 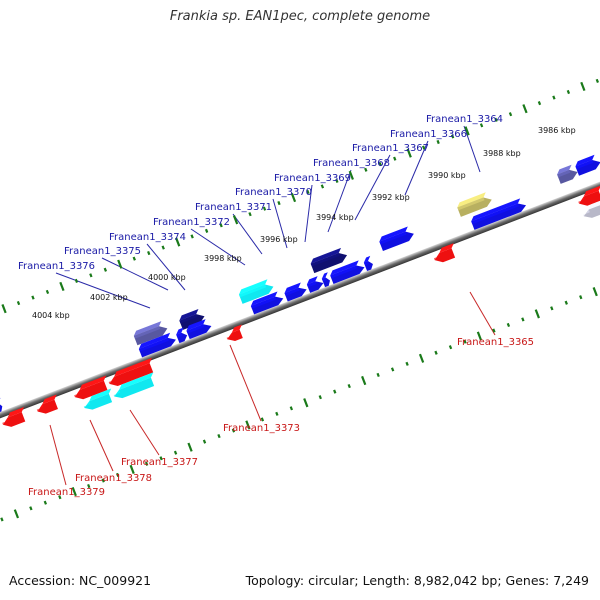 What do you see at coordinates (495, 342) in the screenshot?
I see `gene-label: Franean1_3365` at bounding box center [495, 342].